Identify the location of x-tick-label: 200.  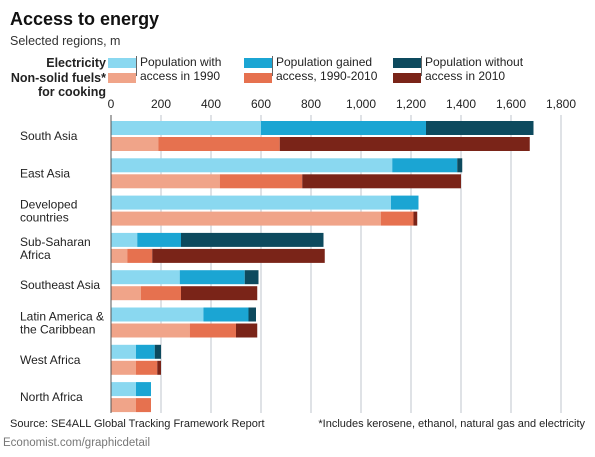
(161, 104).